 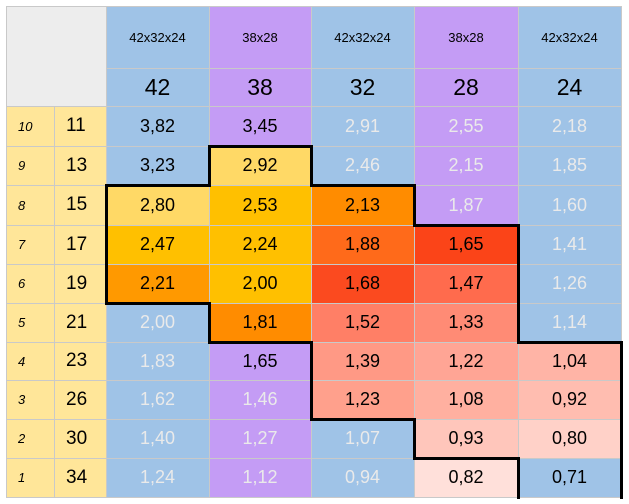 What do you see at coordinates (157, 165) in the screenshot?
I see `value-cell: 3,23` at bounding box center [157, 165].